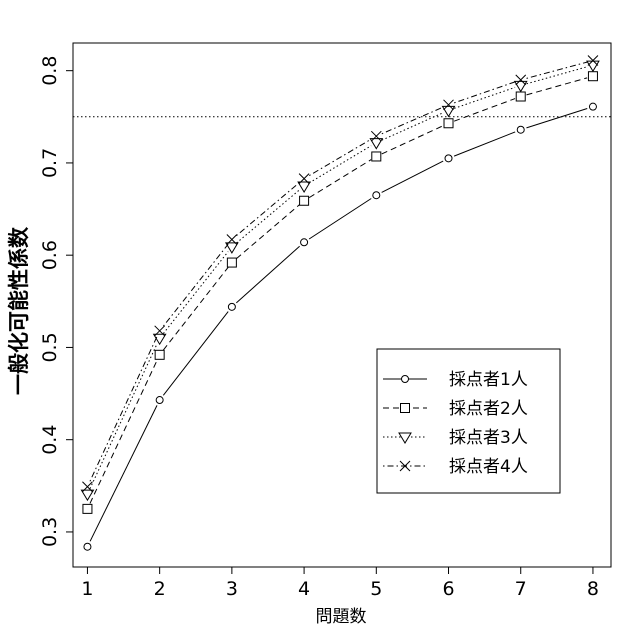  What do you see at coordinates (50, 255) in the screenshot?
I see `y-tick-label: 0.6` at bounding box center [50, 255].